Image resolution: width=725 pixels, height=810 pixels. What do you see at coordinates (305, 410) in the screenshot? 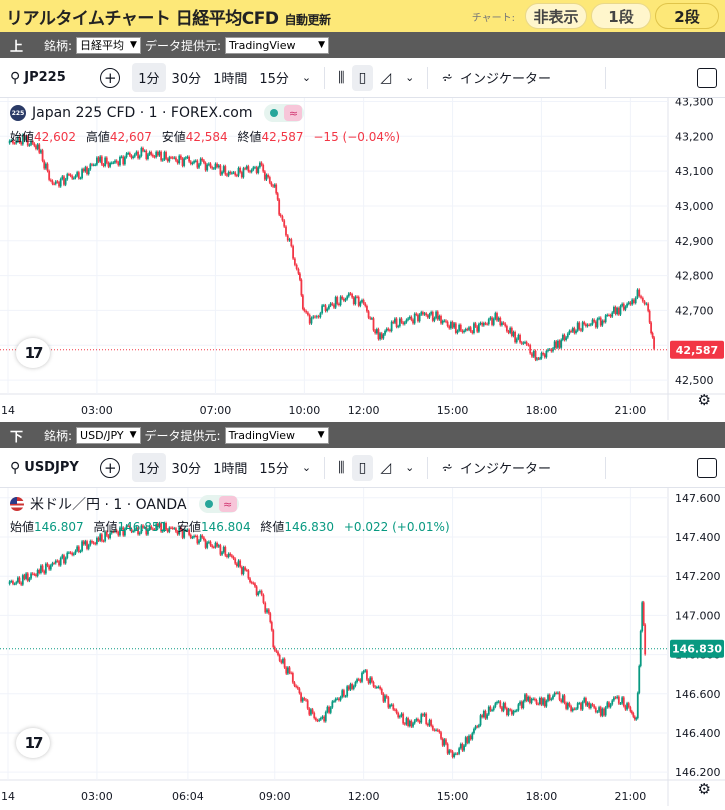
I see `x-tick-label: 10:00` at bounding box center [305, 410].